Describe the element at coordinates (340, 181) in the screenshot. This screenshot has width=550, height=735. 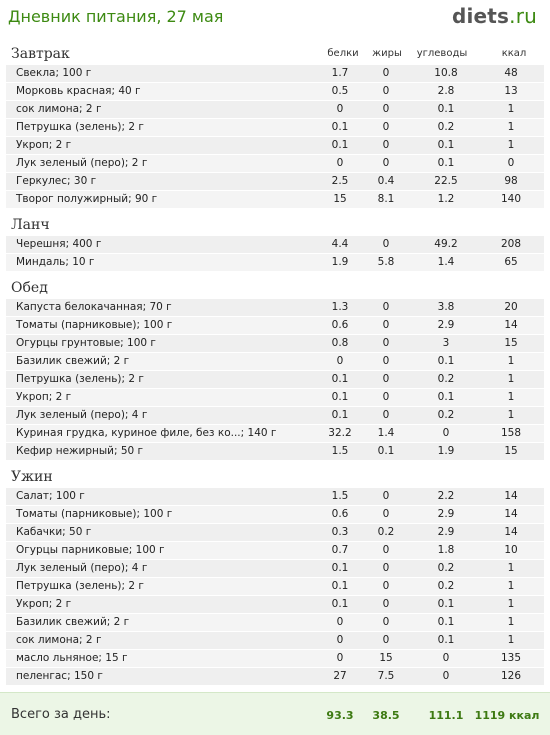
I see `food-protein: 2.5` at that location.